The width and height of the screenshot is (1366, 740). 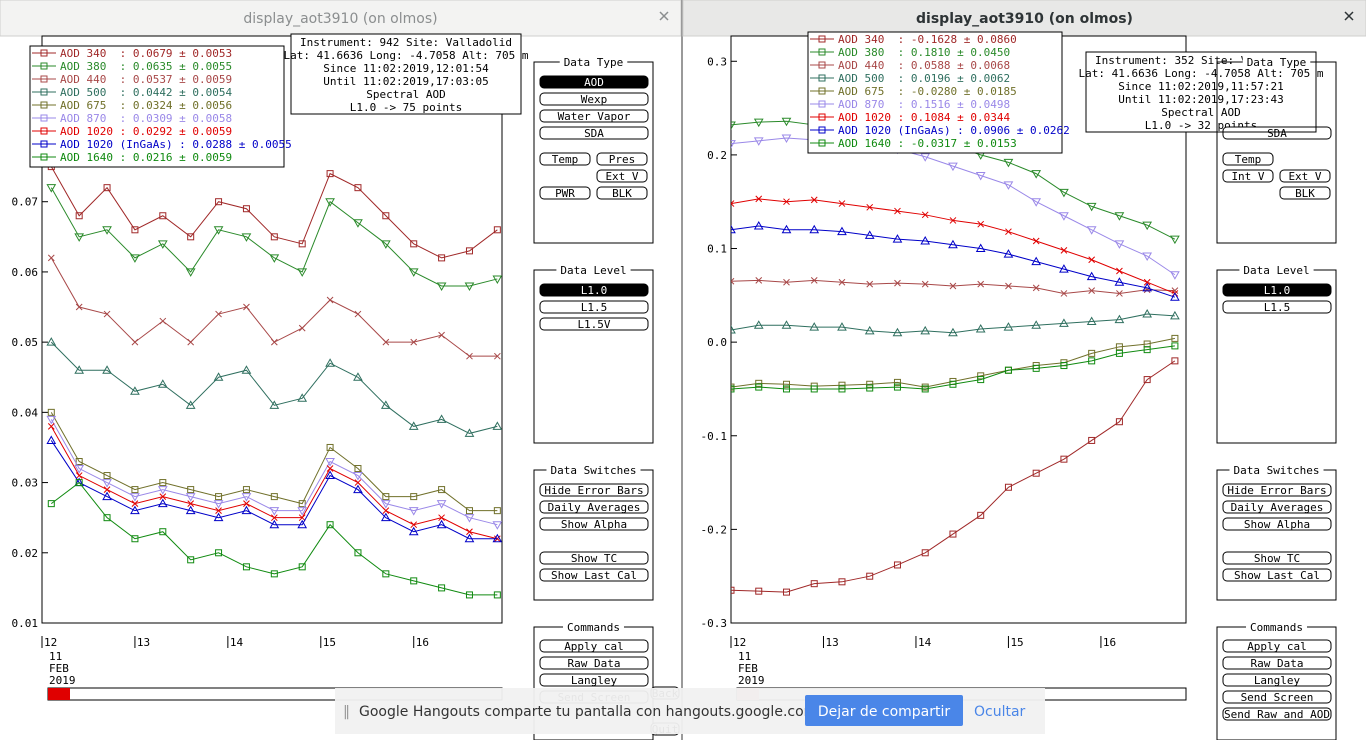 I want to click on button-label: Int V, so click(x=1247, y=176).